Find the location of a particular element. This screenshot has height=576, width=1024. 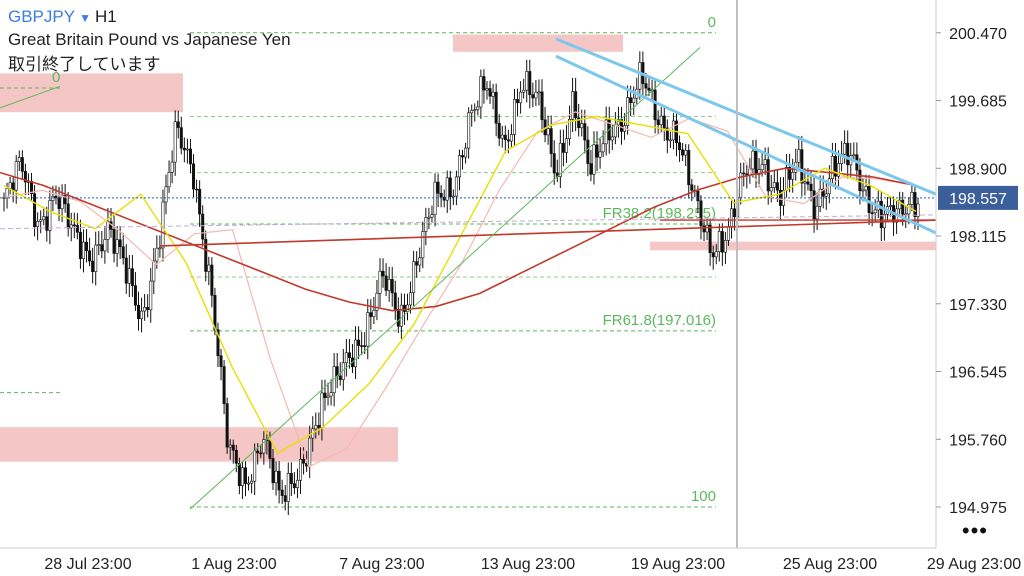

symbol-dropdown-icon: ▼ is located at coordinates (85, 18).